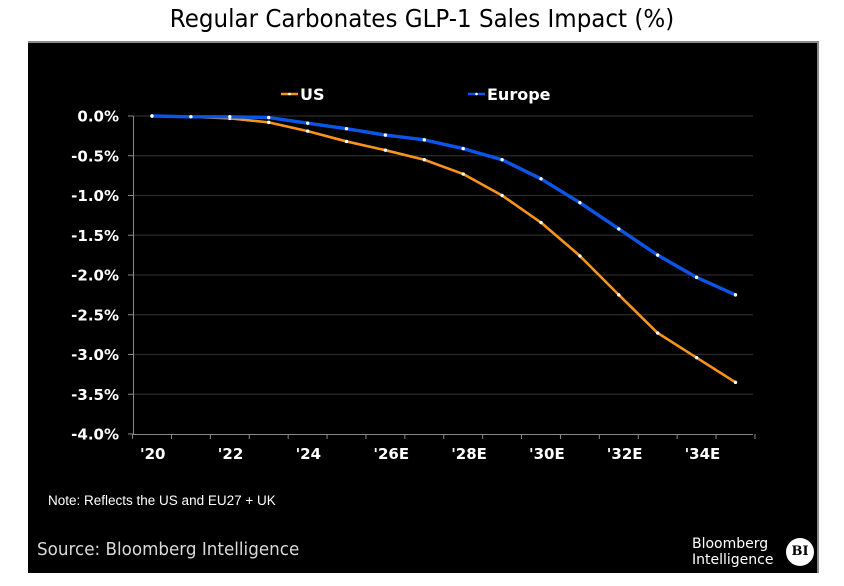 This screenshot has height=586, width=844. What do you see at coordinates (95, 435) in the screenshot?
I see `y-tick-label: -4.0%` at bounding box center [95, 435].